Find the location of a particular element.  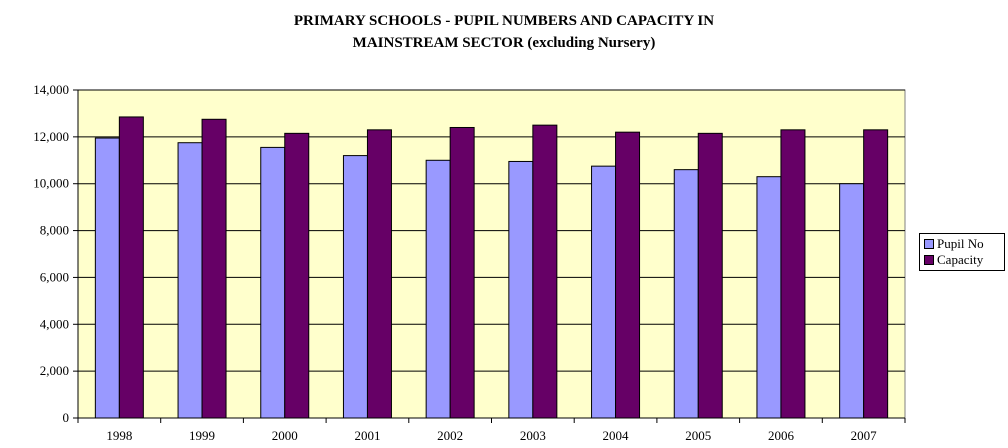

legend-swatch-capacity is located at coordinates (929, 260).